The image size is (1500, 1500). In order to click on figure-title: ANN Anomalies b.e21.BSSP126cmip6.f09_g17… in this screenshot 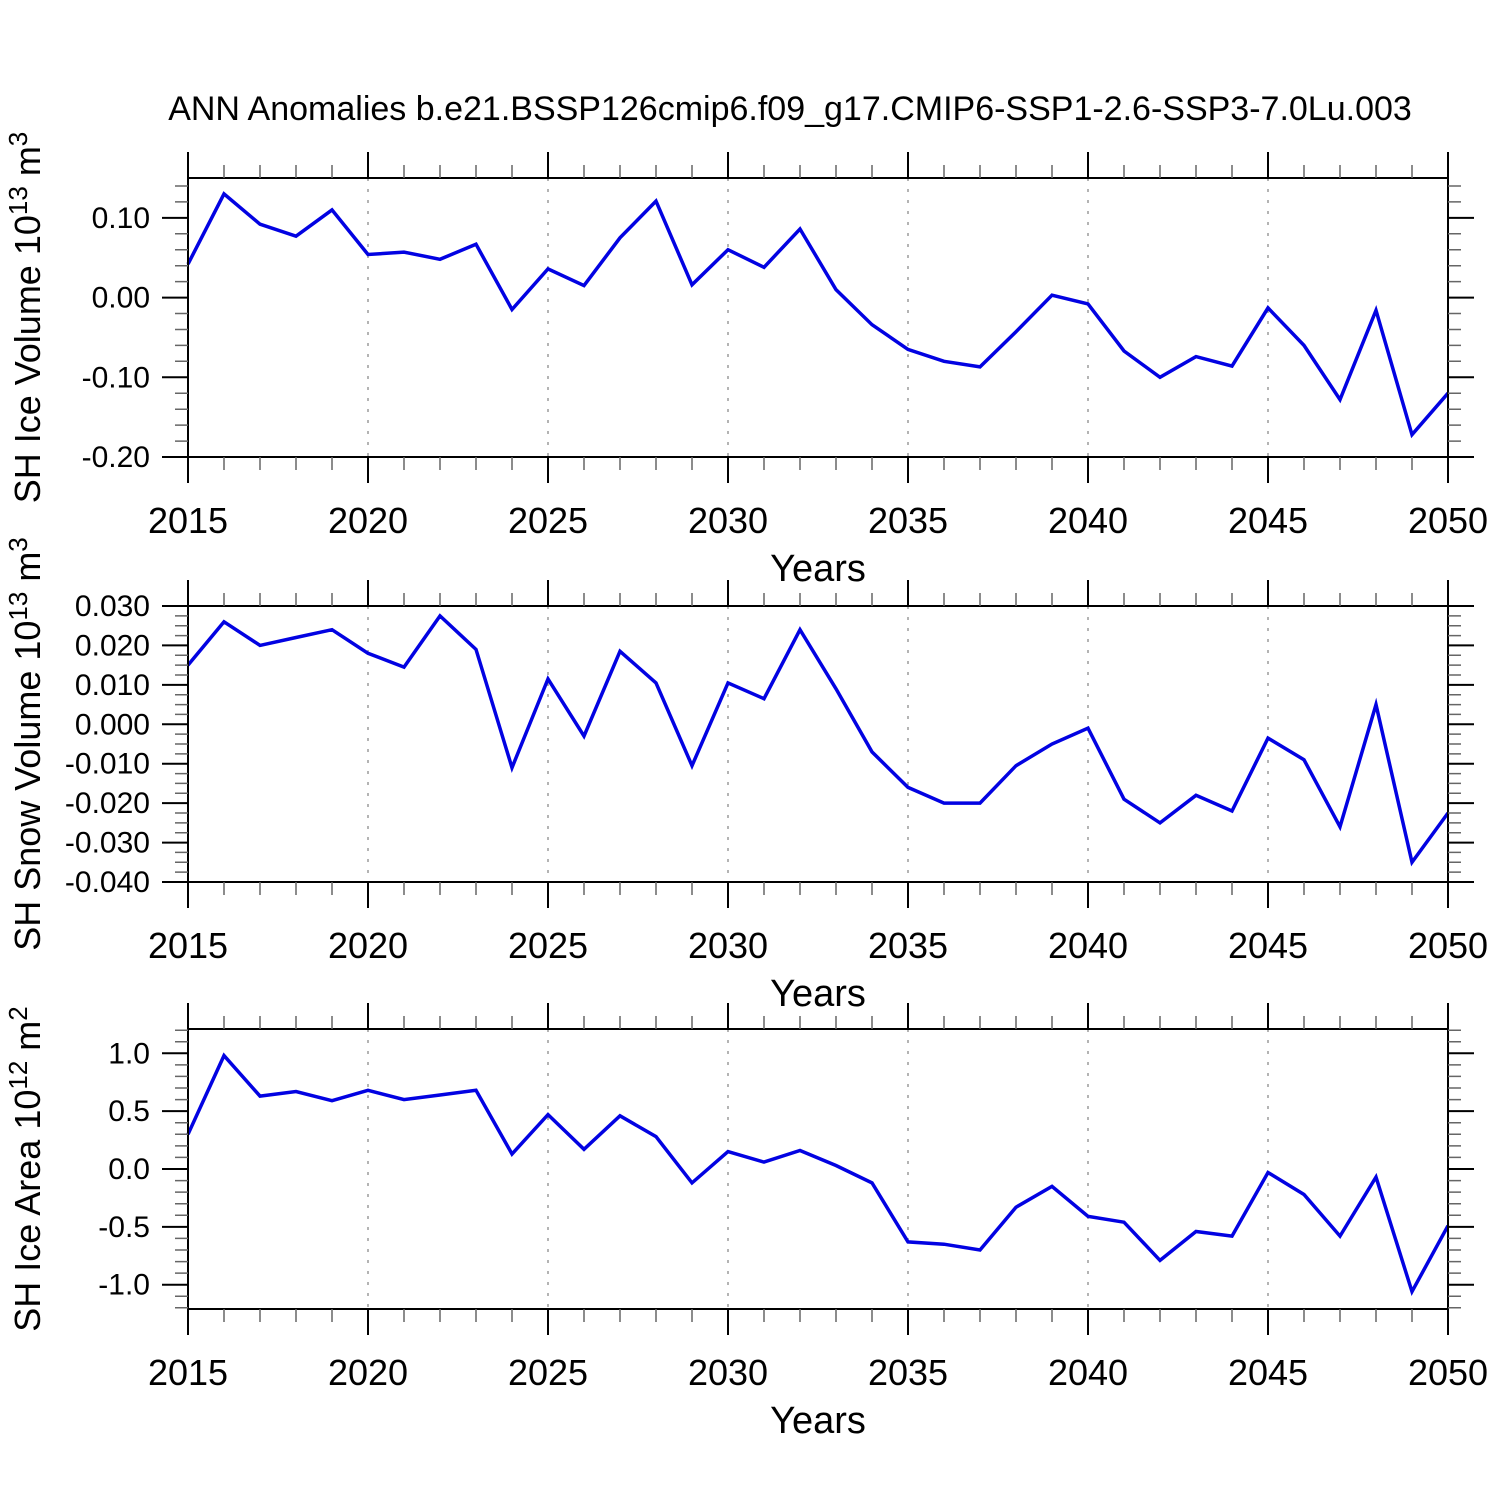, I will do `click(790, 109)`.